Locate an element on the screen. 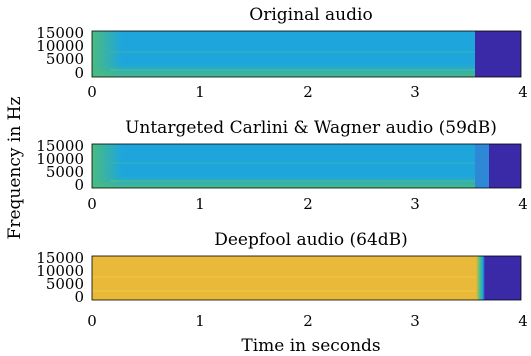 The image size is (531, 356). panel-title: Untargeted Carlini & Wagner audio (59dB) is located at coordinates (311, 128).